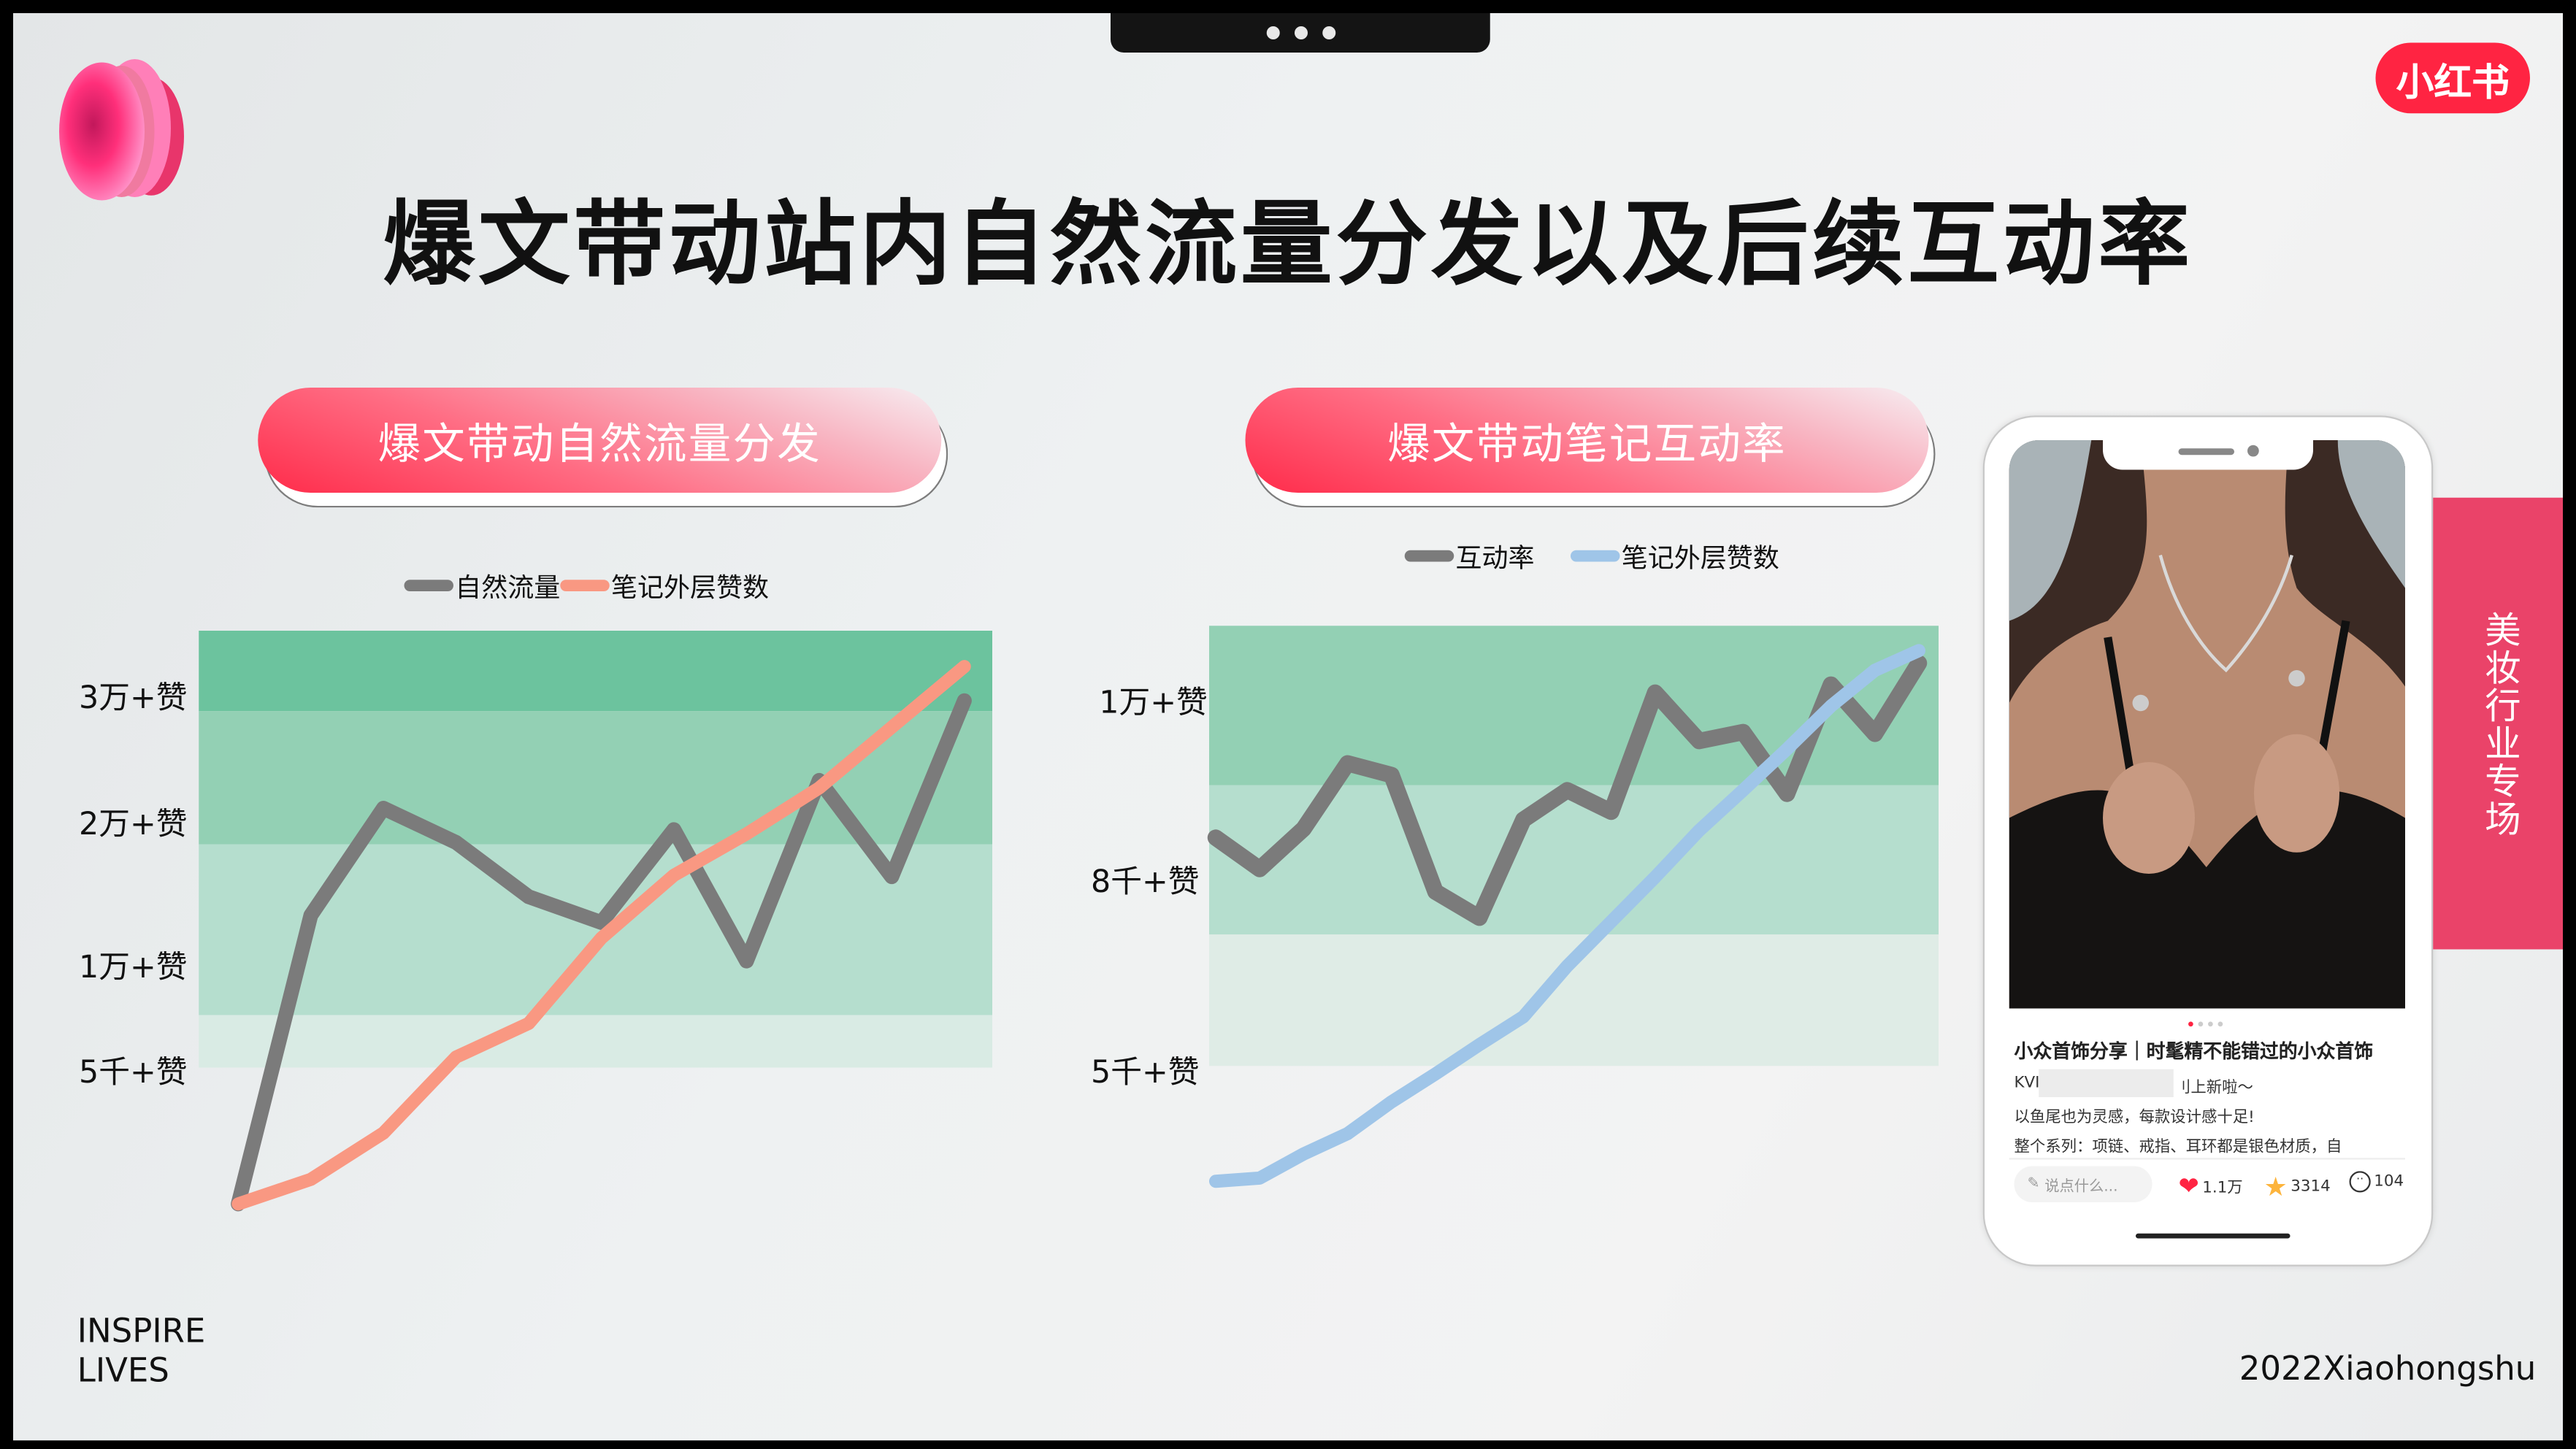  What do you see at coordinates (141, 1330) in the screenshot?
I see `footer-line: INSPIRE` at bounding box center [141, 1330].